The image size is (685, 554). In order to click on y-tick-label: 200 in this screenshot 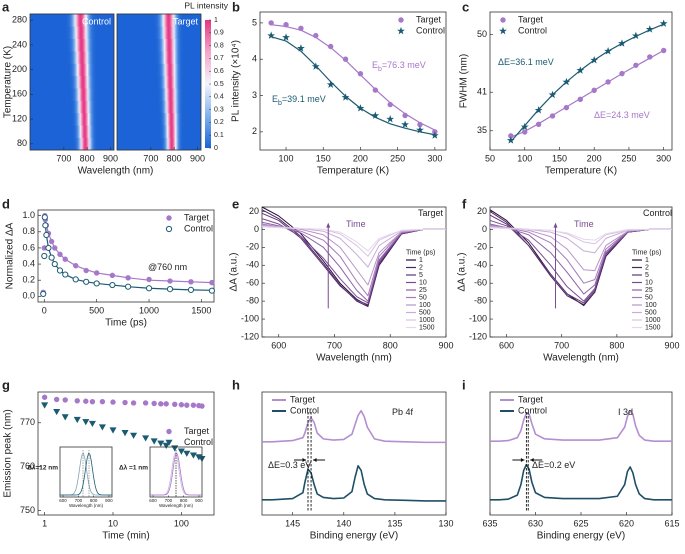, I will do `click(19, 69)`.